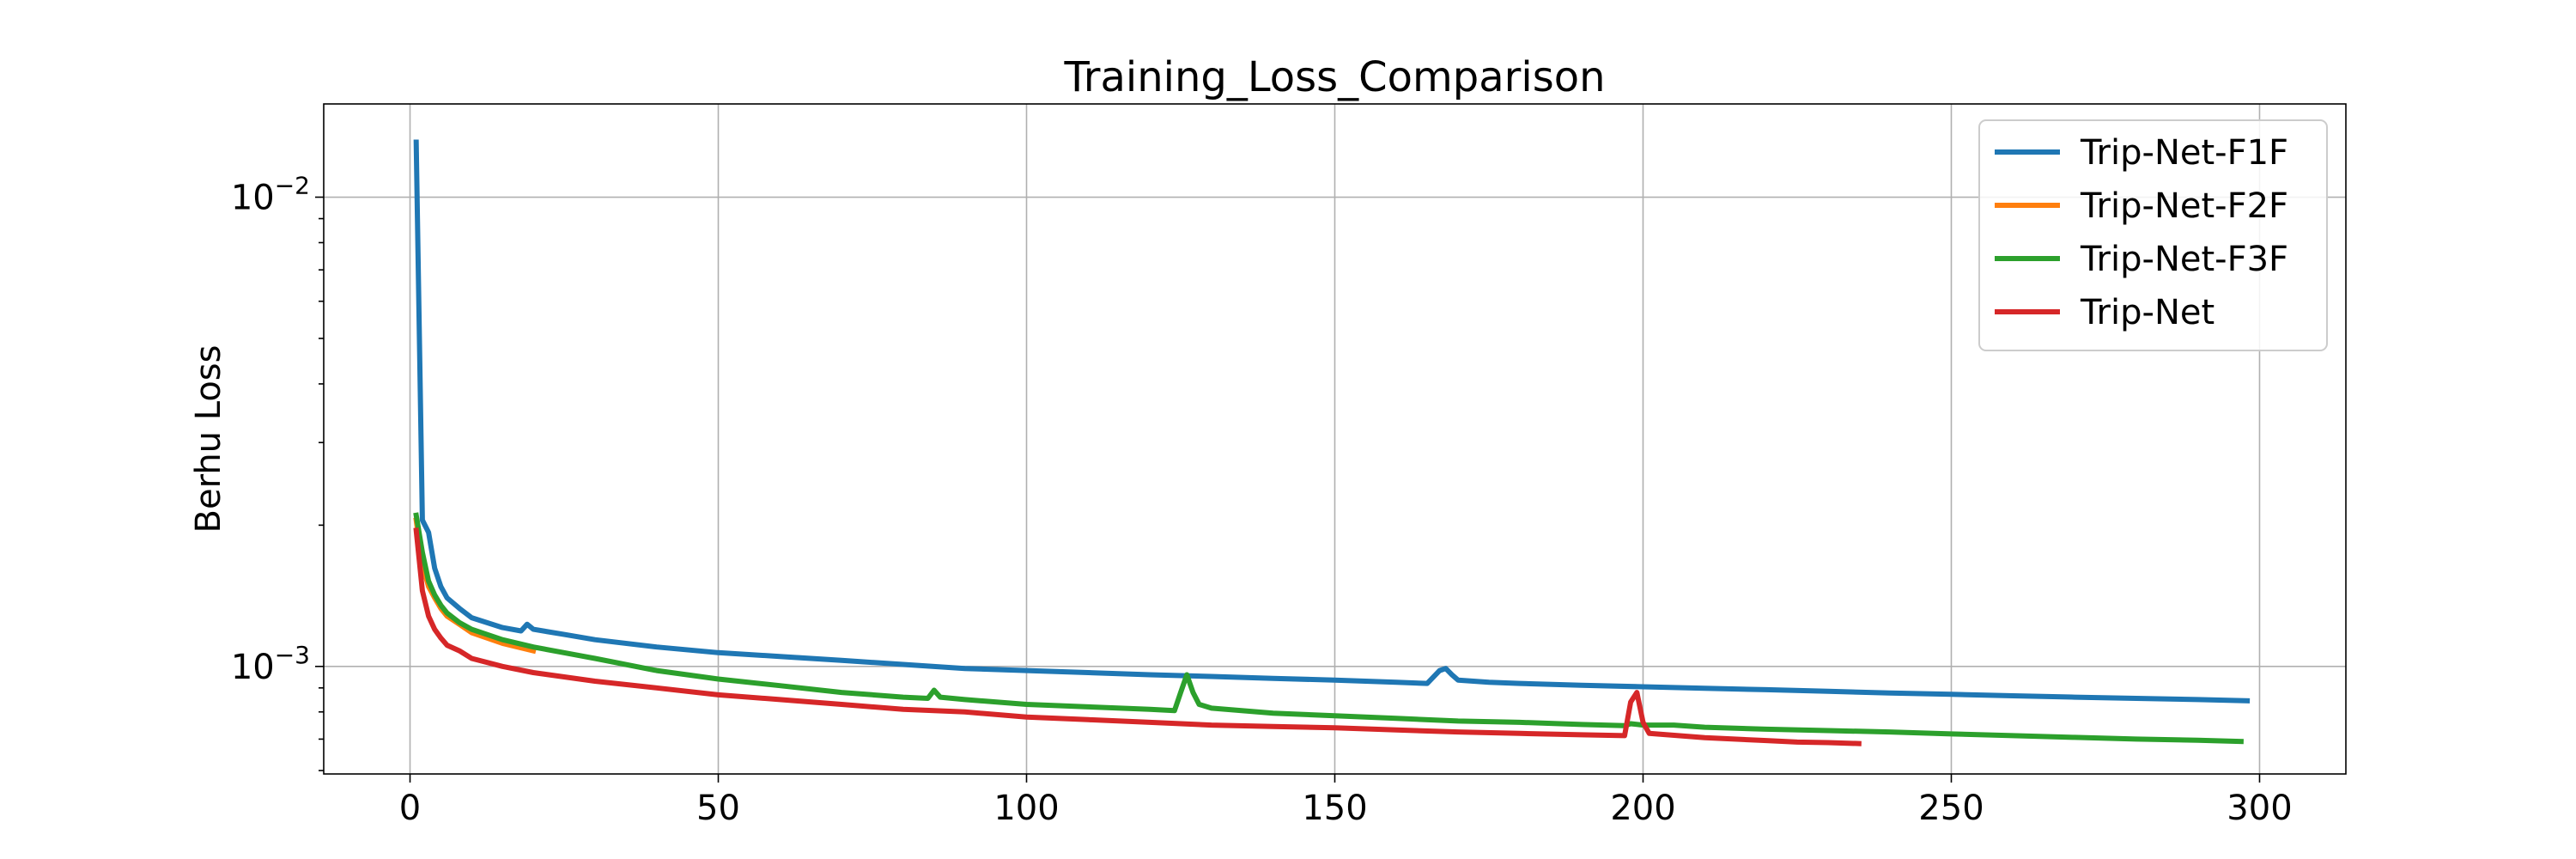 The height and width of the screenshot is (859, 2576). Describe the element at coordinates (270, 195) in the screenshot. I see `y-tick-label: 10⁻²` at that location.